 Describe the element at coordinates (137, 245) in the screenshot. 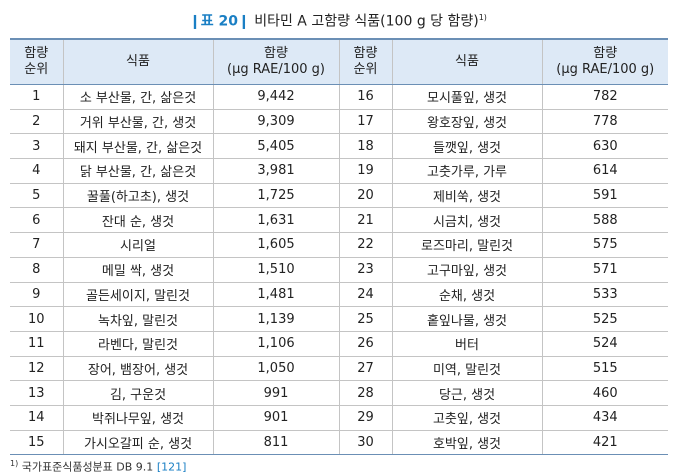

I see `food-cell: 시리얼` at that location.